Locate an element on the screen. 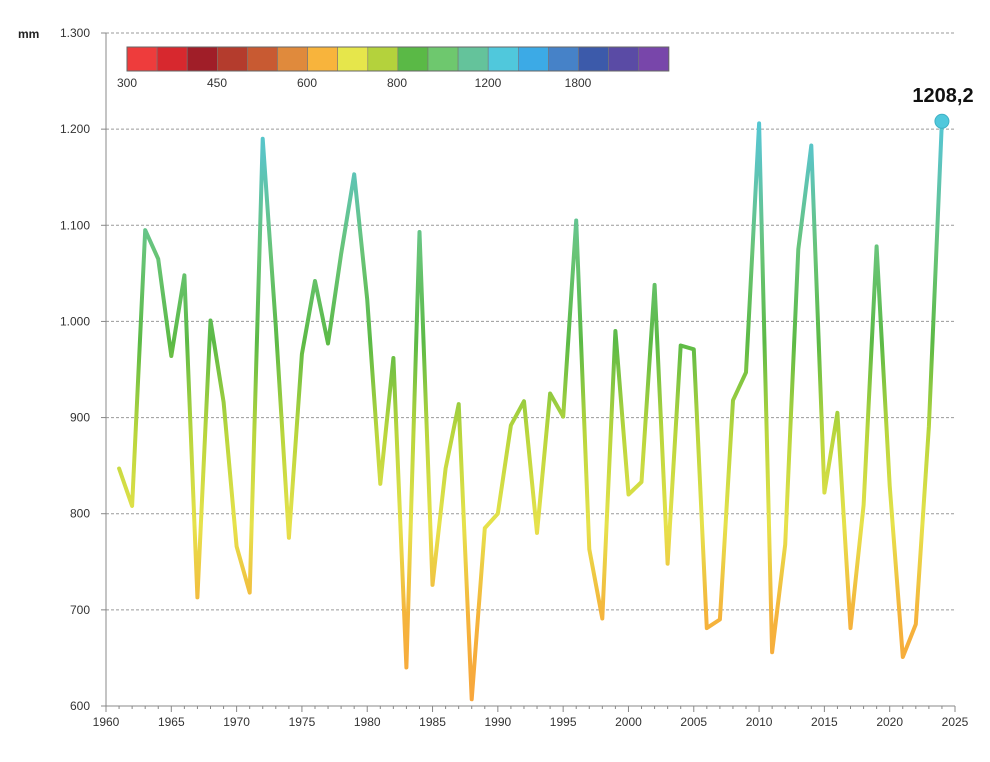 The image size is (990, 762). x-tick-label: 2005 is located at coordinates (693, 722).